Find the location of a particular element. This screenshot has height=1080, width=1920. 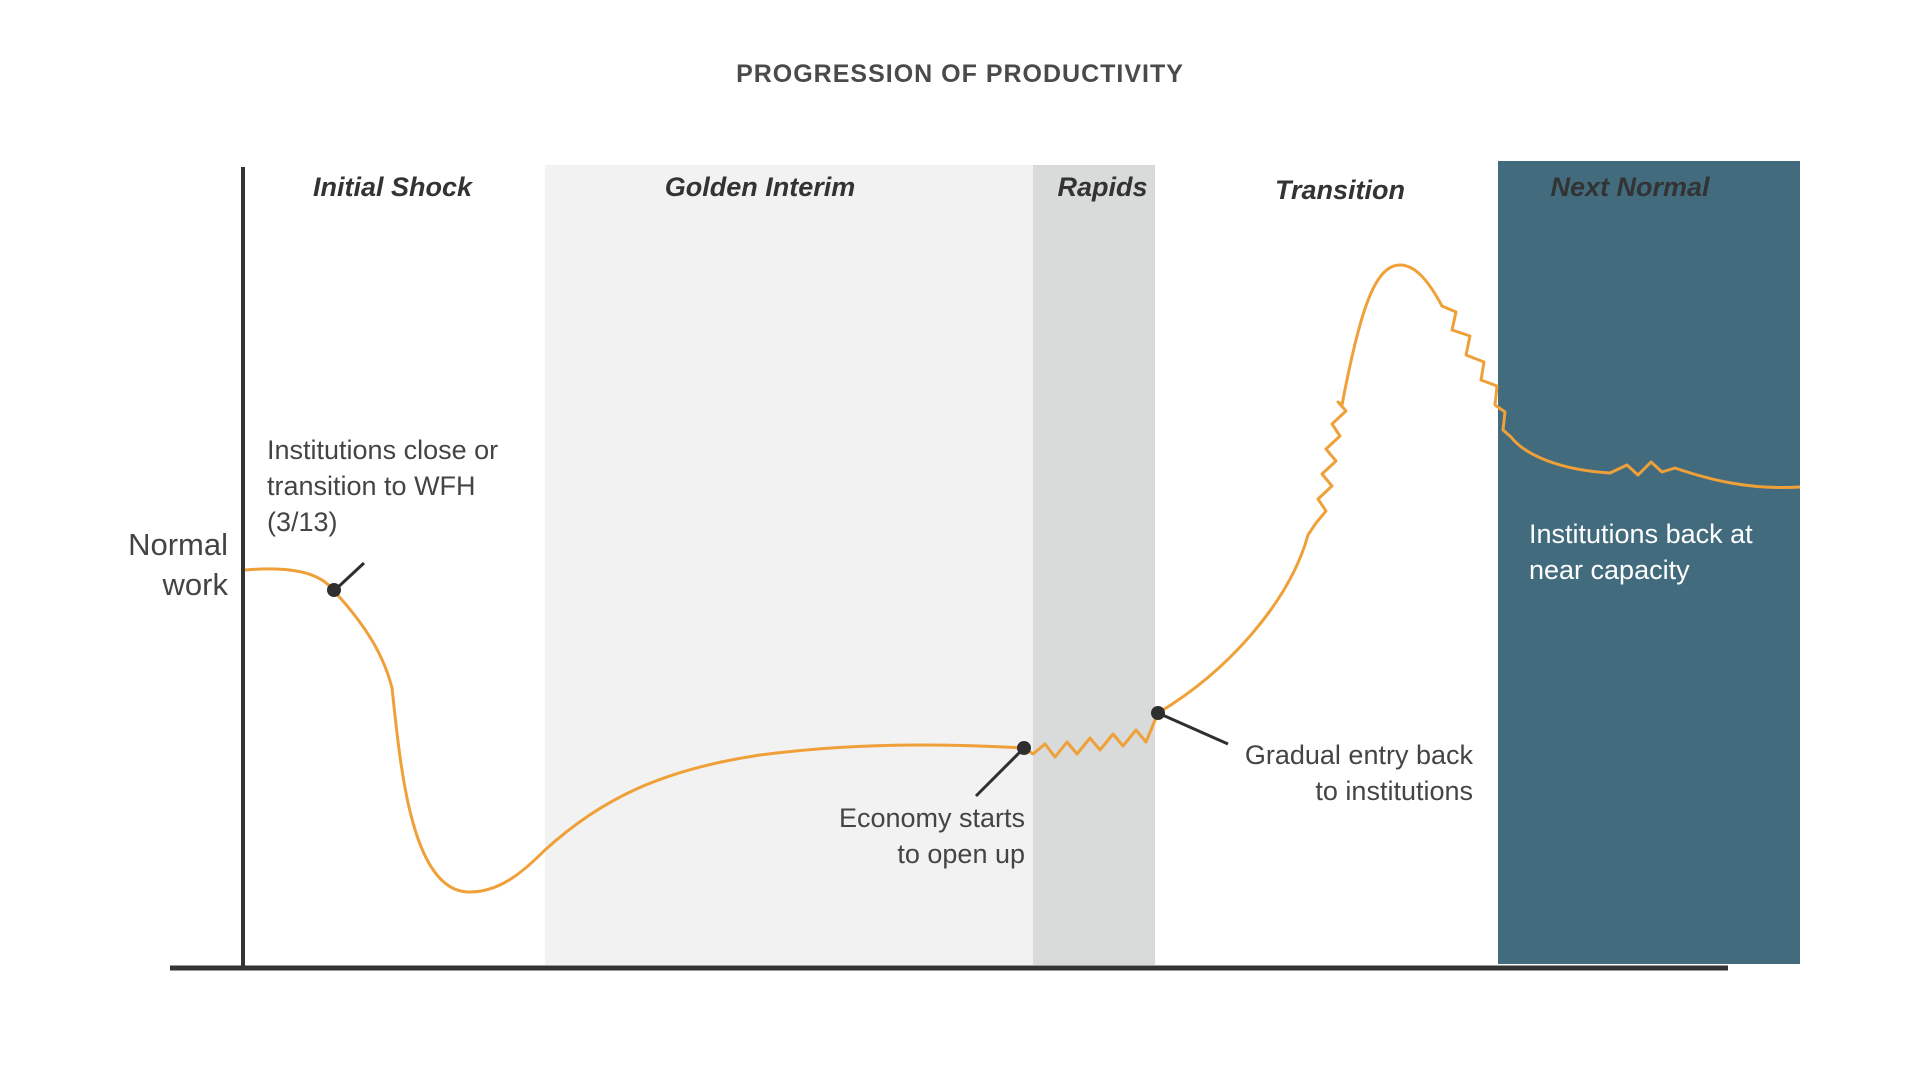

leader-institutions-close is located at coordinates (349, 576).